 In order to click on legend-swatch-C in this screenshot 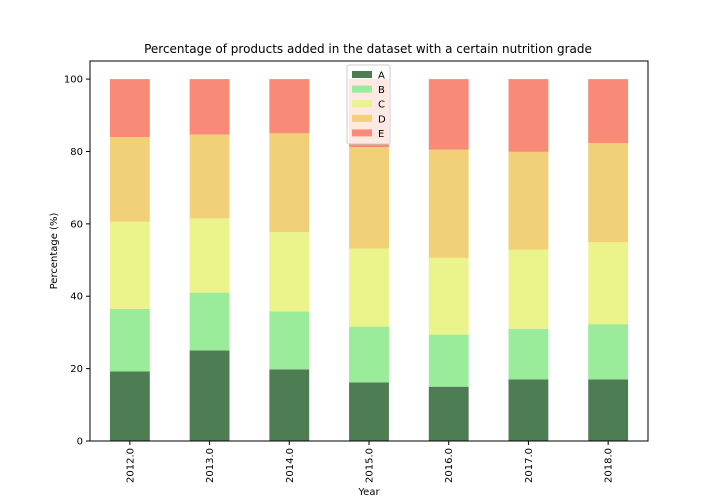, I will do `click(362, 104)`.